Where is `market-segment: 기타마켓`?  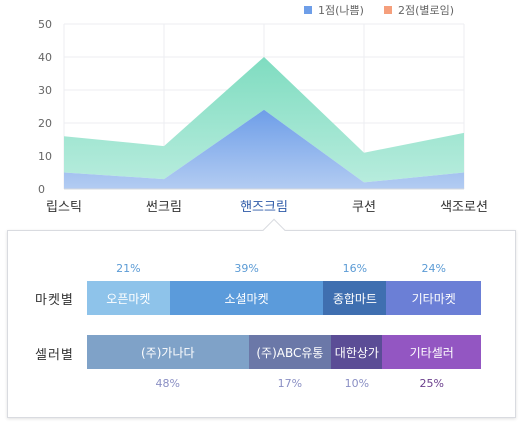
market-segment: 기타마켓 is located at coordinates (433, 298).